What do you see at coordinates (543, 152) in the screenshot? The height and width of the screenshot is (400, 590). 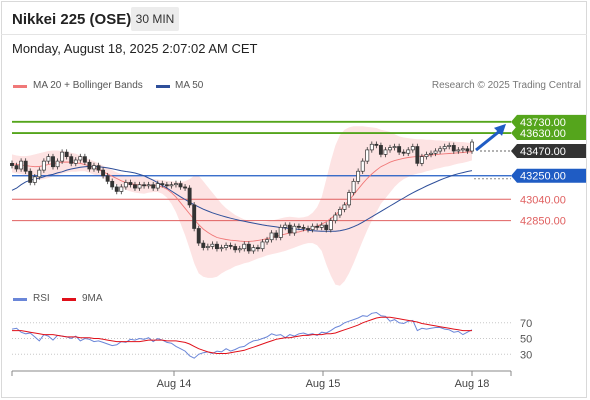 I see `last-label: 43470.00` at bounding box center [543, 152].